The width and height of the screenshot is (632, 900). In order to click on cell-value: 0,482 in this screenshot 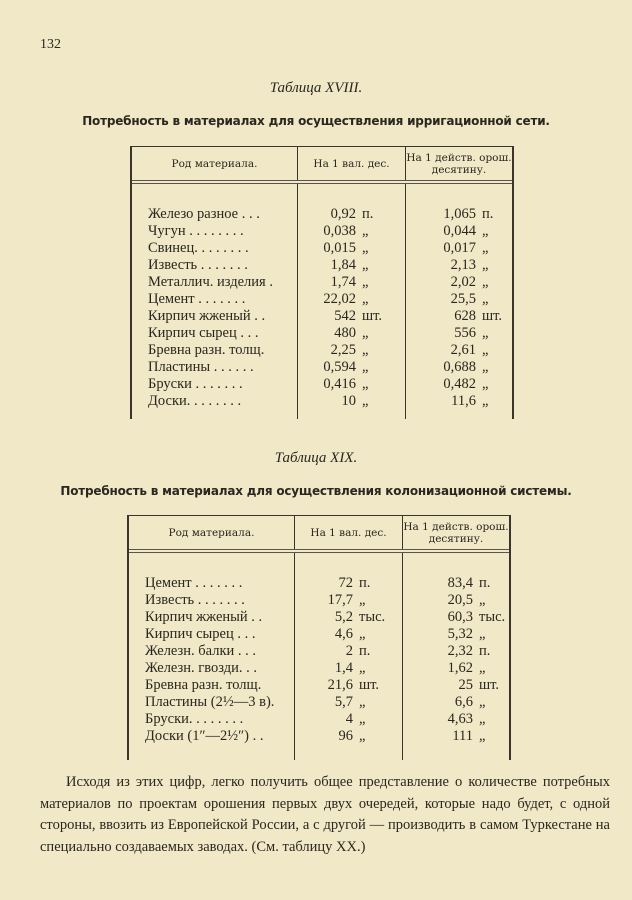, I will do `click(459, 384)`.